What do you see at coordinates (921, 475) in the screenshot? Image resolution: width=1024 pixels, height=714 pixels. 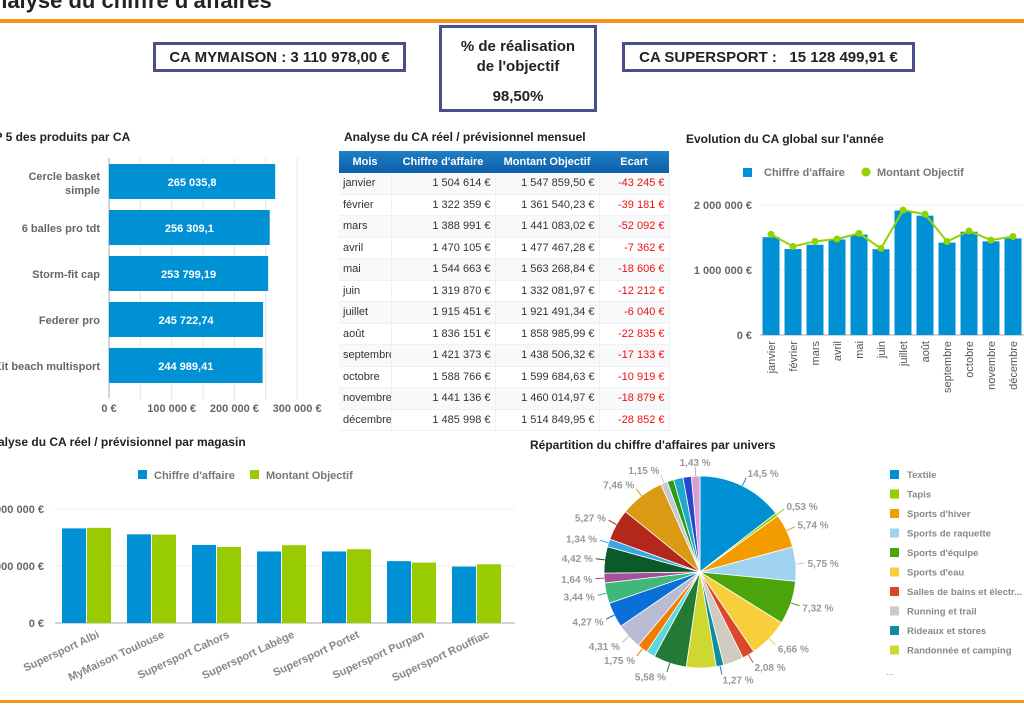 I see `legend-label: Textile` at bounding box center [921, 475].